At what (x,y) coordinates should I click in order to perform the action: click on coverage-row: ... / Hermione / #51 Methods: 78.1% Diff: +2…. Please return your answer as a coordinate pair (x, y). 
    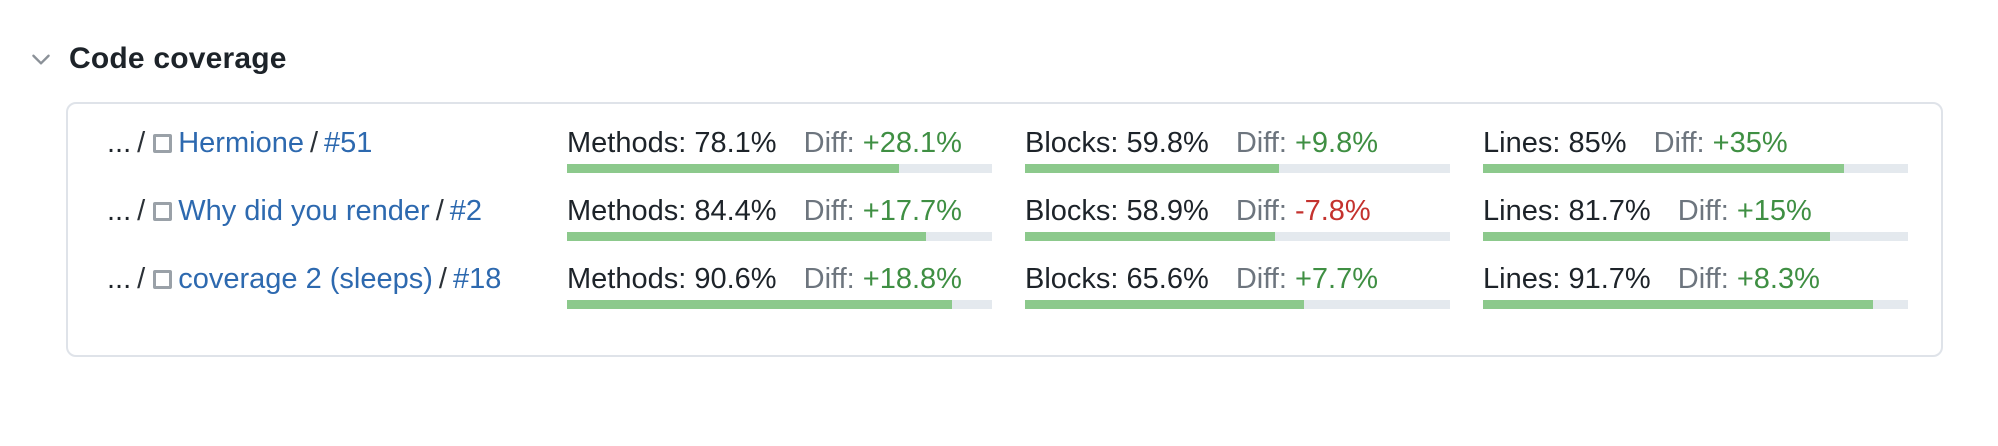
    Looking at the image, I should click on (1007, 159).